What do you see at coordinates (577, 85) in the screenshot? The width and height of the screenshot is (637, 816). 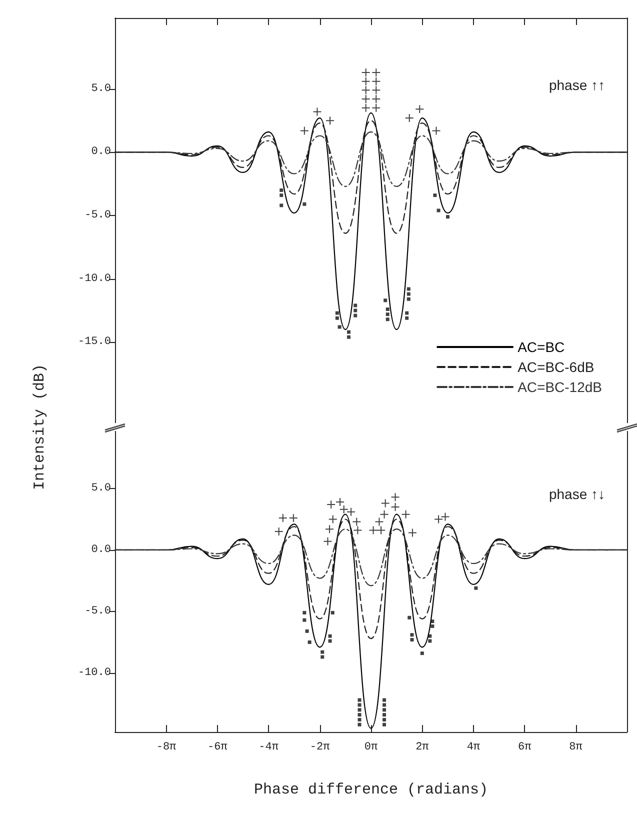 I see `annotation: phase ↑↑` at bounding box center [577, 85].